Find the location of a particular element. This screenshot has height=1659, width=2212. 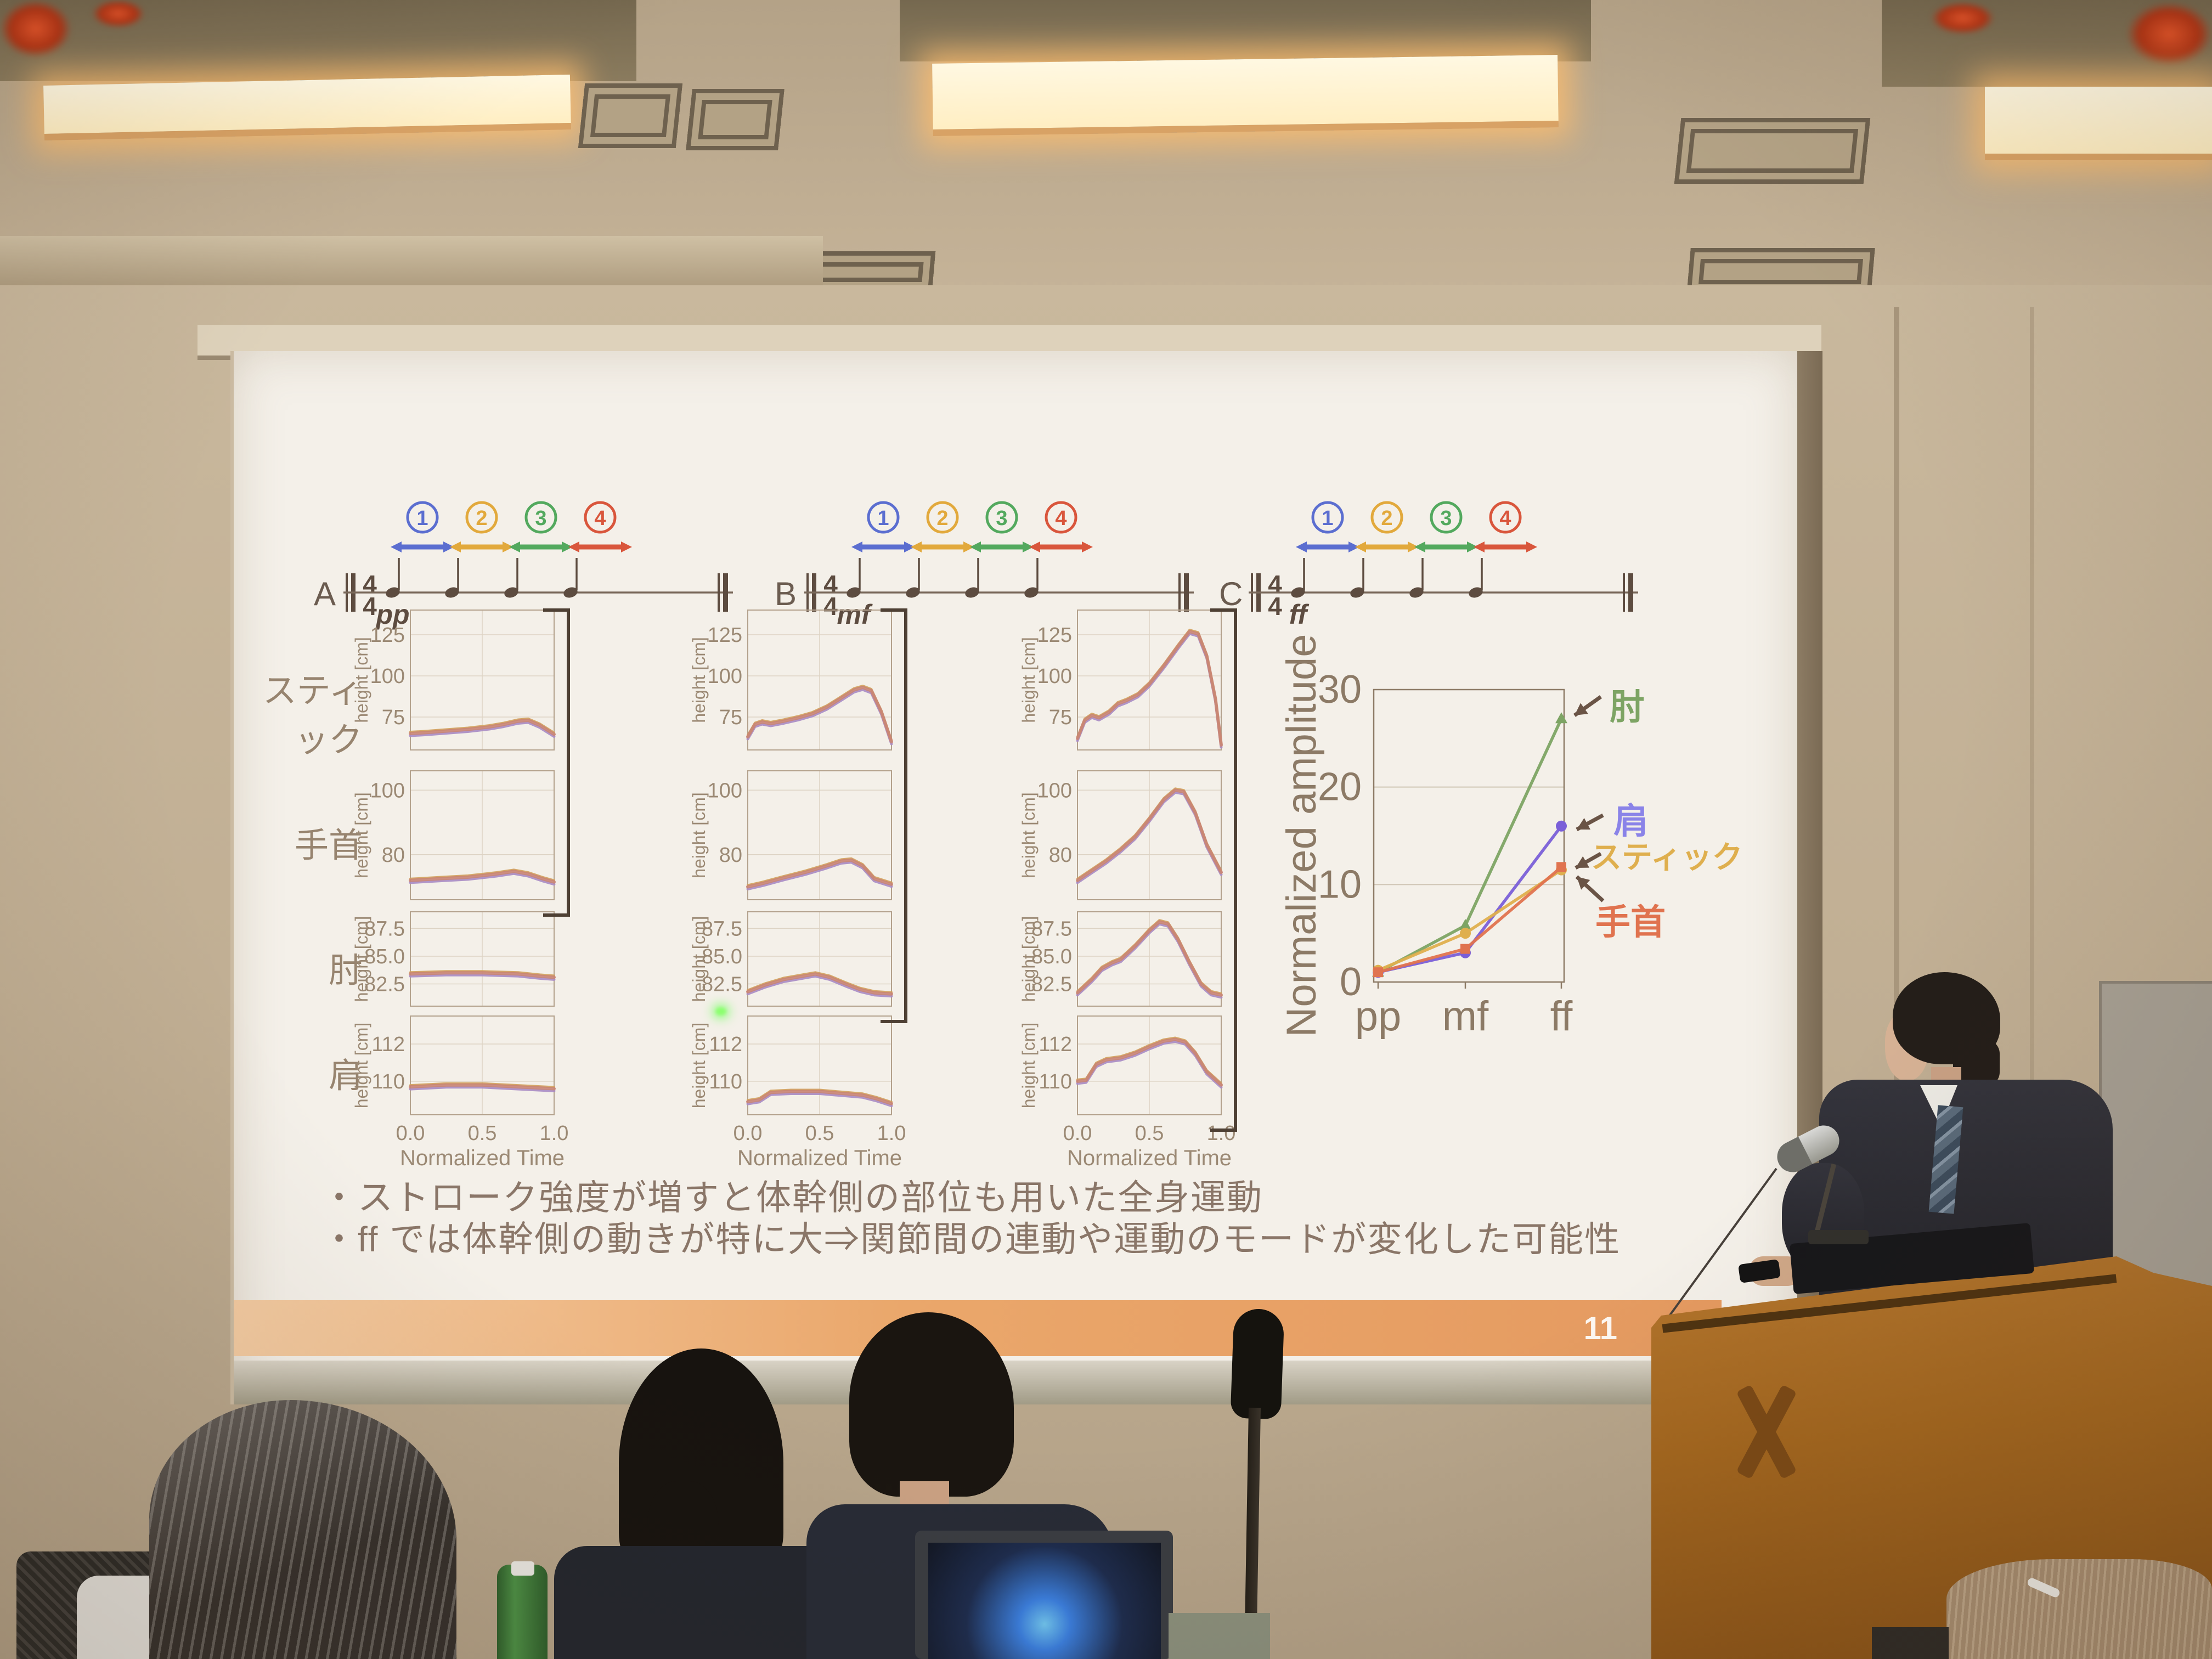

svg-text: ff is located at coordinates (1300, 615).